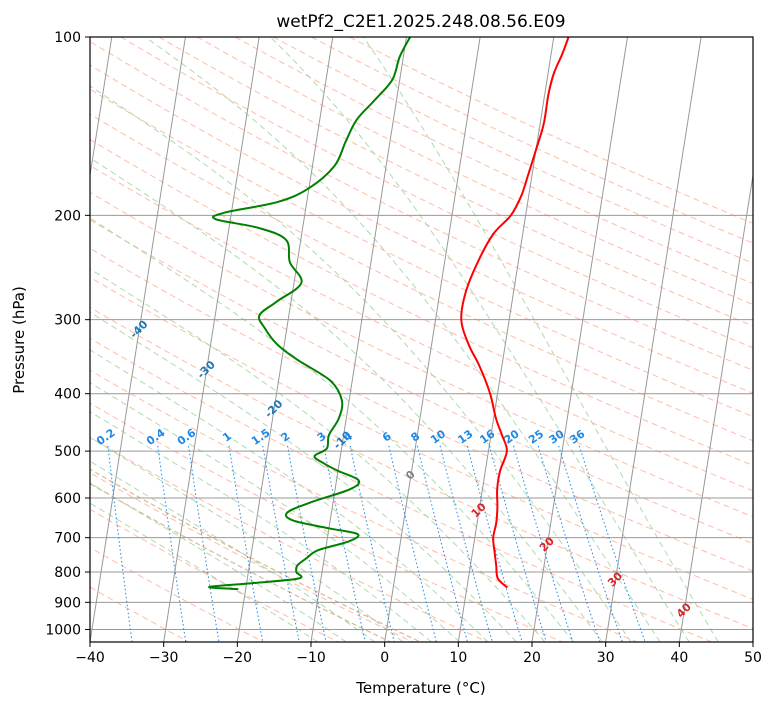 The height and width of the screenshot is (708, 775). I want to click on y-tick-label: 700, so click(67, 539).